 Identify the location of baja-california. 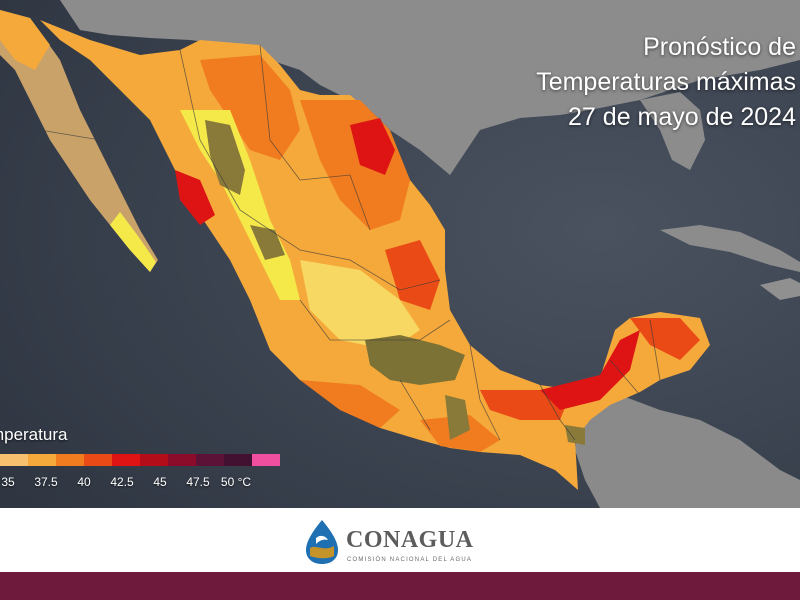
(79, 141).